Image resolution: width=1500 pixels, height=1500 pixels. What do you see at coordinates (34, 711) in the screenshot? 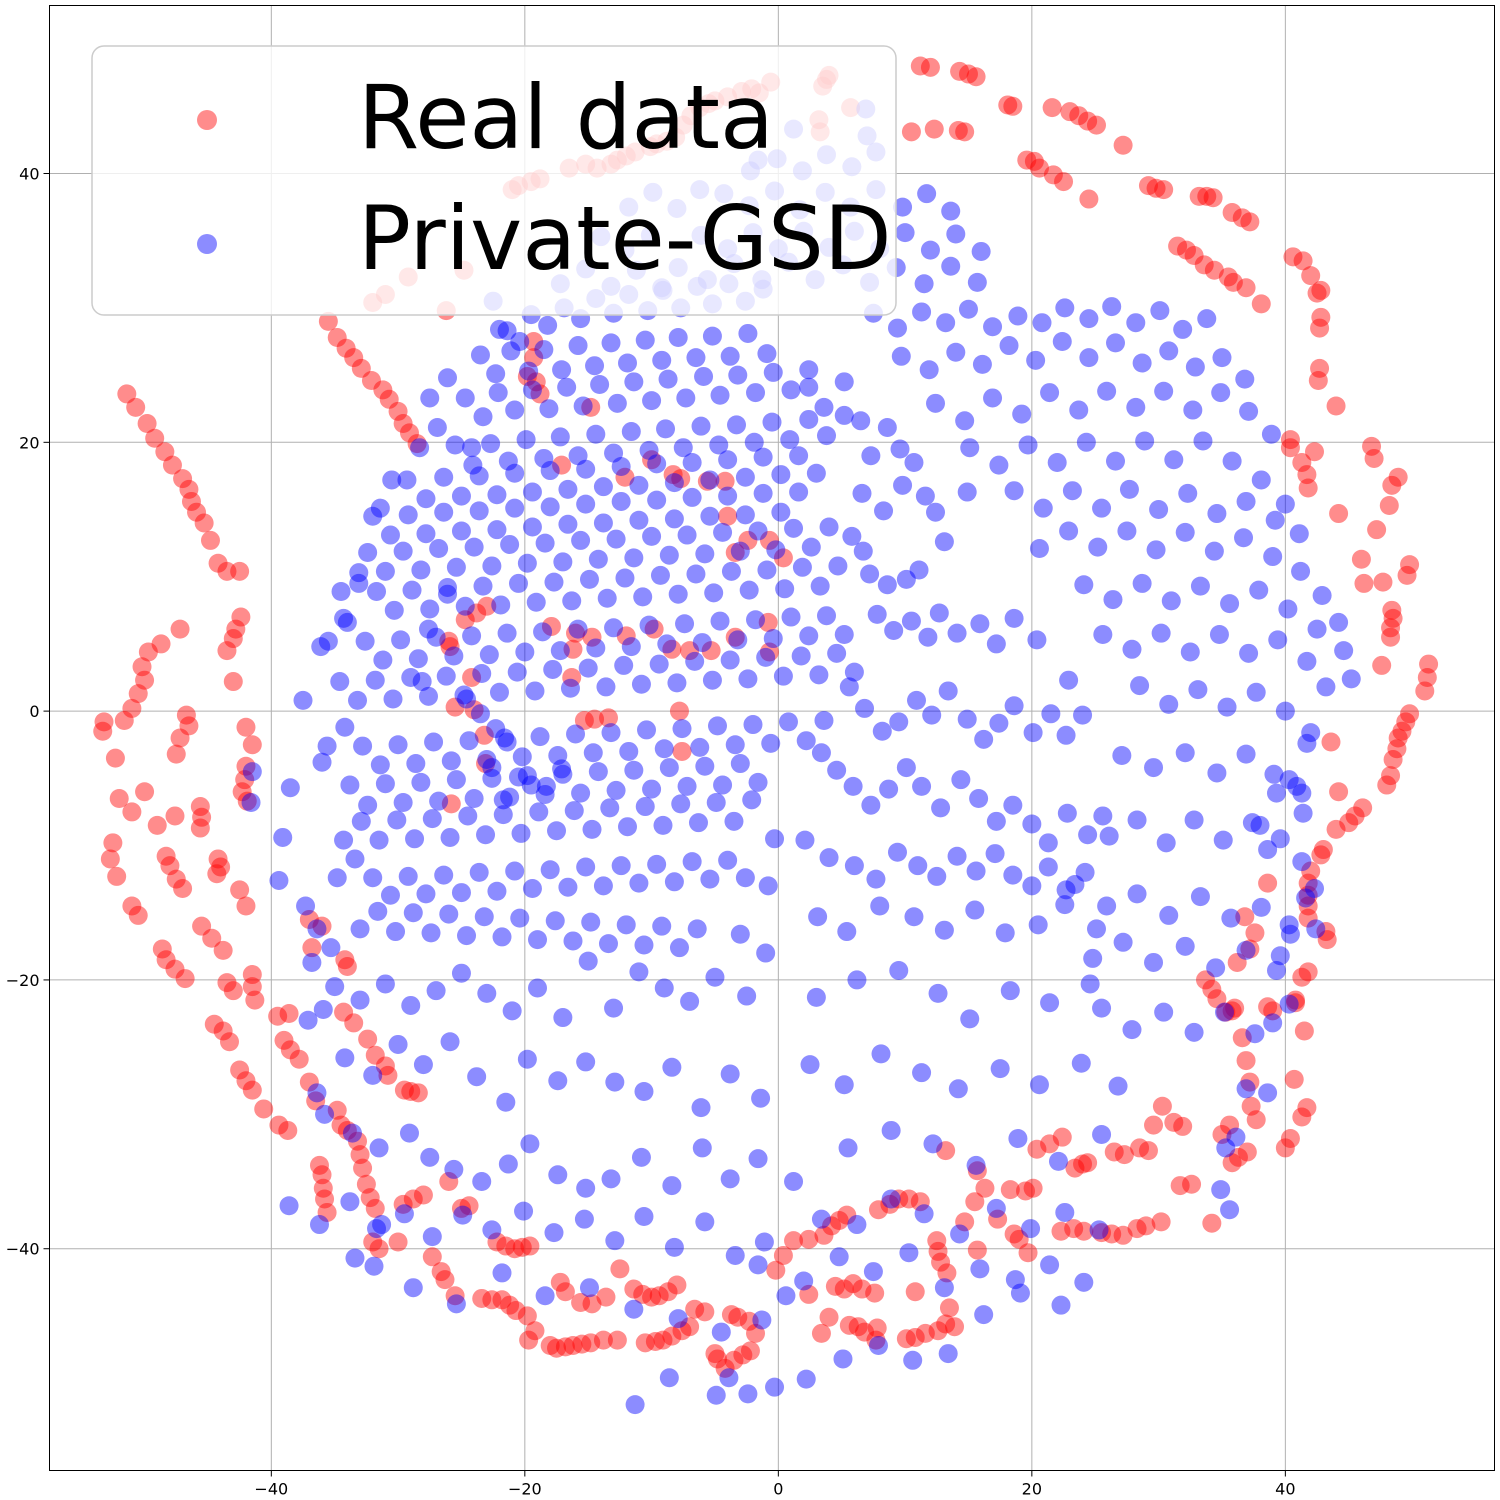
I see `y-tick-label: 0` at bounding box center [34, 711].